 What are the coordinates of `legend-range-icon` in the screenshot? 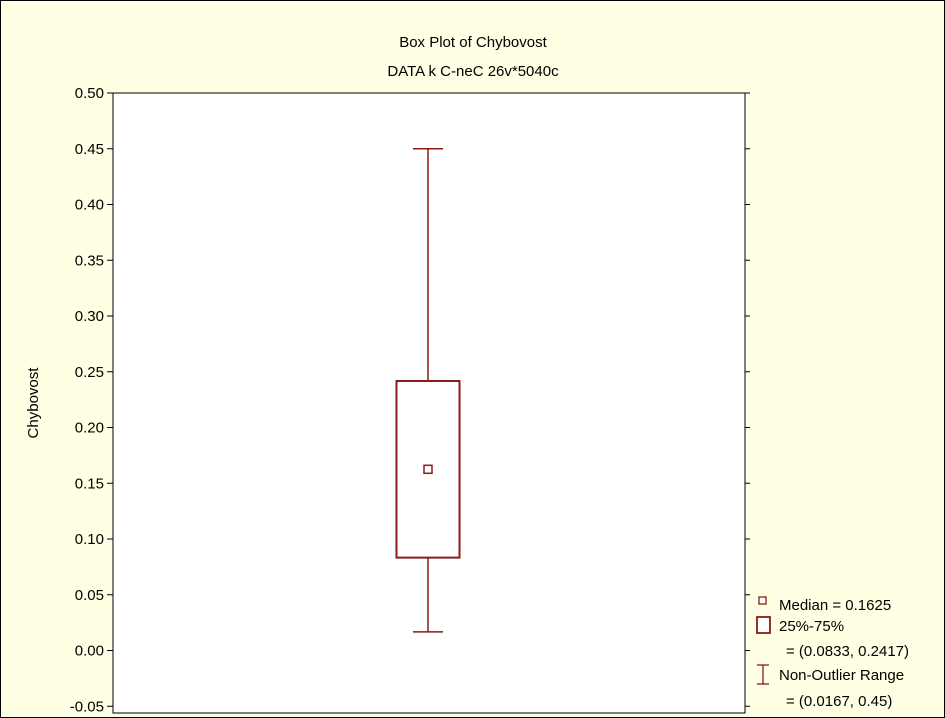 It's located at (763, 674).